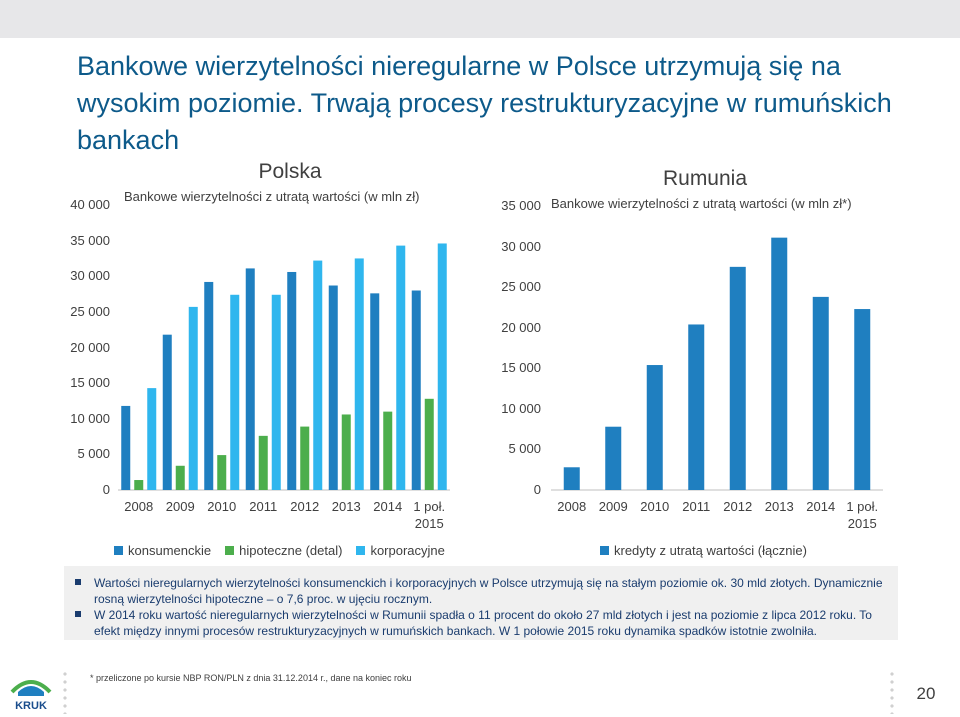 The width and height of the screenshot is (960, 717). Describe the element at coordinates (209, 385) in the screenshot. I see `bar-konsumenckie-2010` at that location.